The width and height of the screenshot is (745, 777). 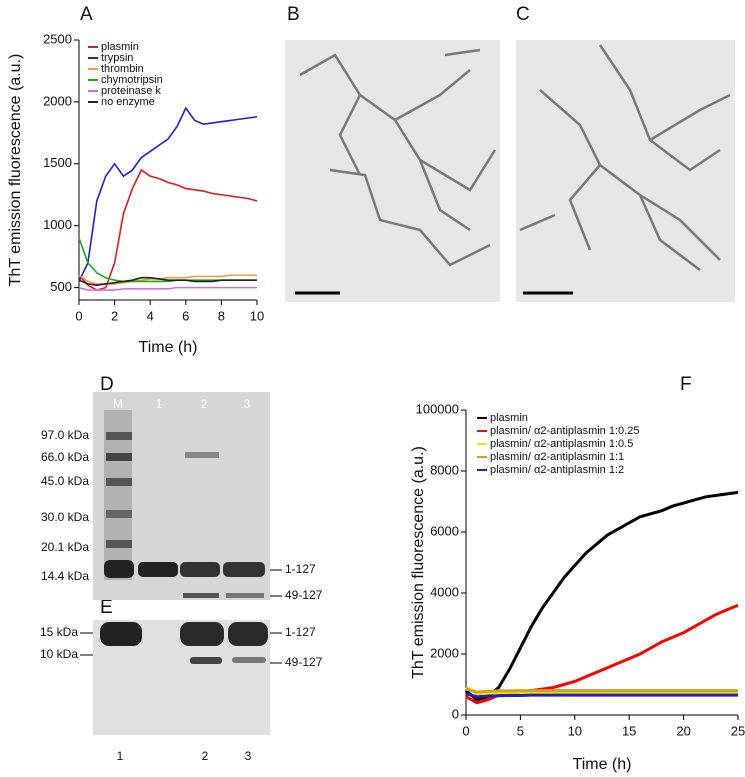 What do you see at coordinates (59, 632) in the screenshot?
I see `marker-label: 15 kDa` at bounding box center [59, 632].